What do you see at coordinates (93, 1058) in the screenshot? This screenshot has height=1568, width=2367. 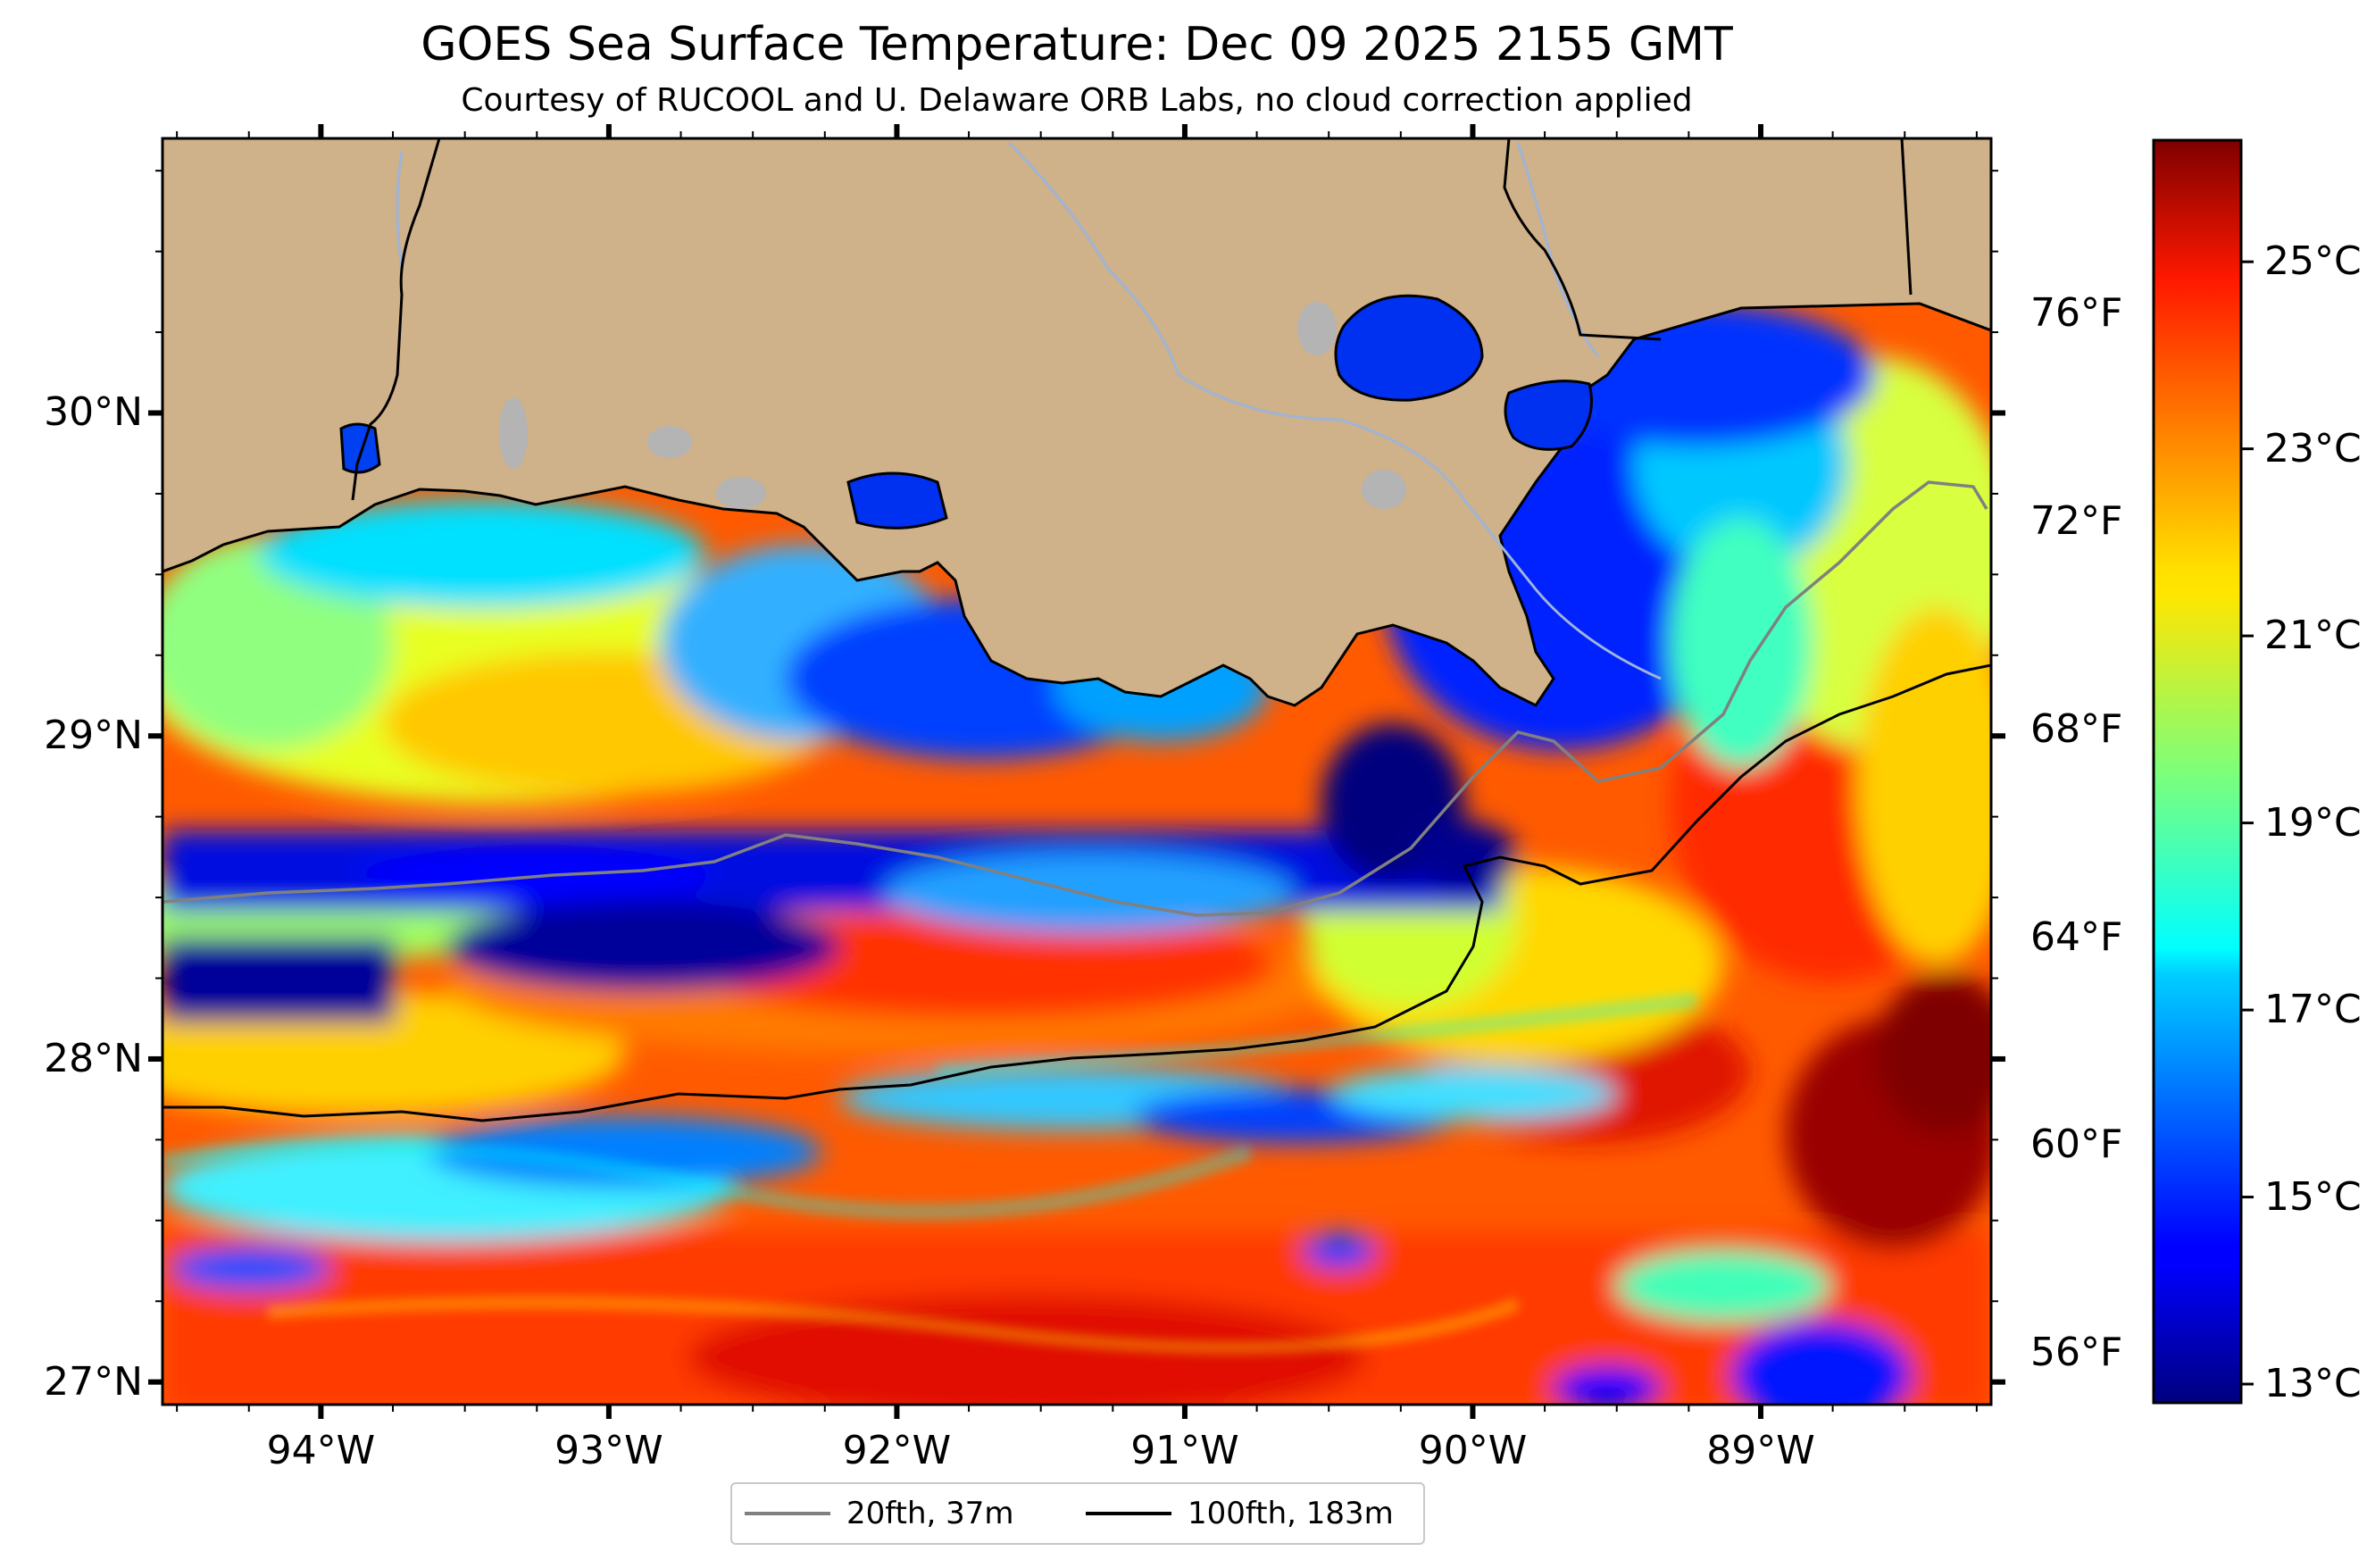 I see `latitude-tick-label: 28°N` at bounding box center [93, 1058].